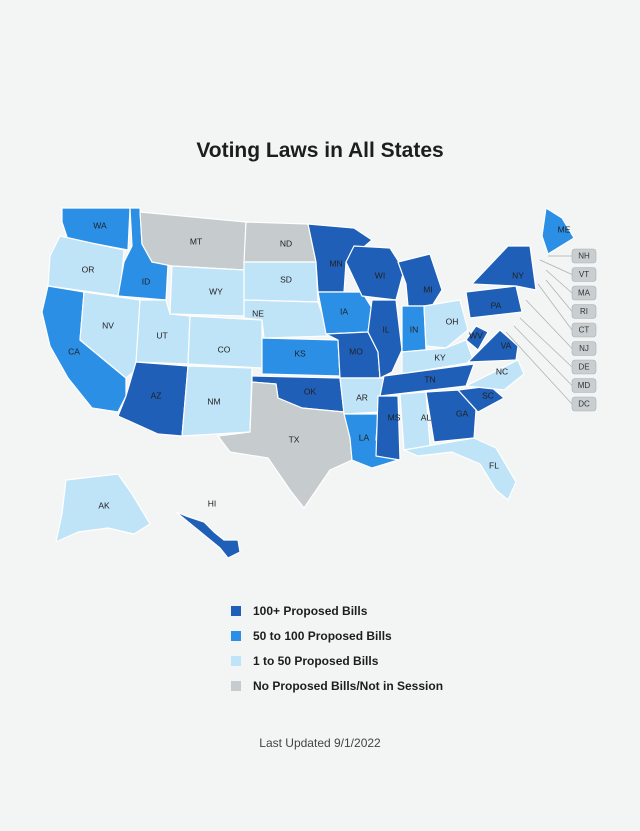  Describe the element at coordinates (385, 339) in the screenshot. I see `state-il` at that location.